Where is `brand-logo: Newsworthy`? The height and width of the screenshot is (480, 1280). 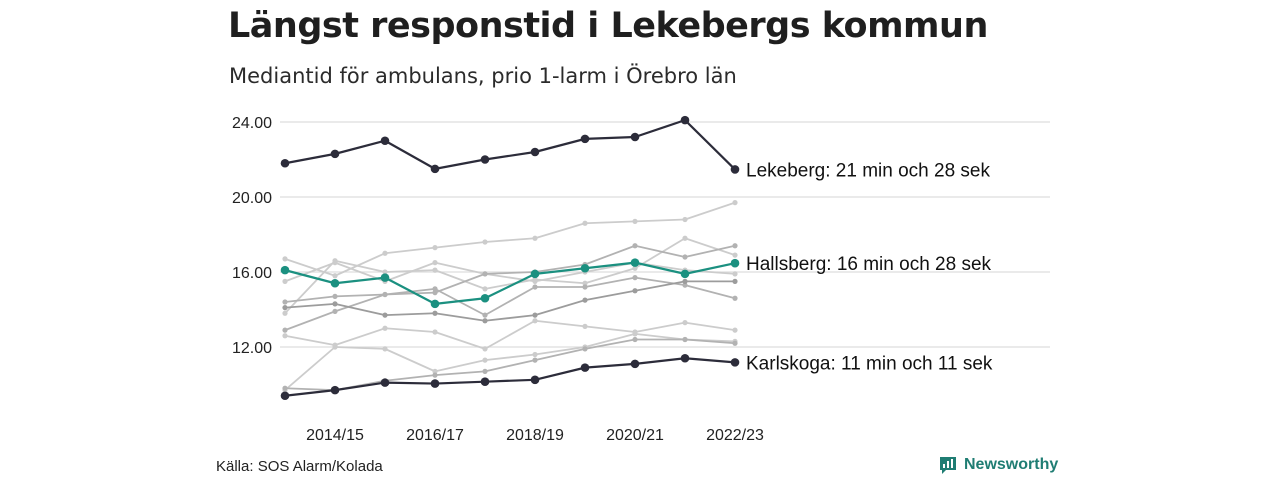
brand-logo: Newsworthy is located at coordinates (998, 465).